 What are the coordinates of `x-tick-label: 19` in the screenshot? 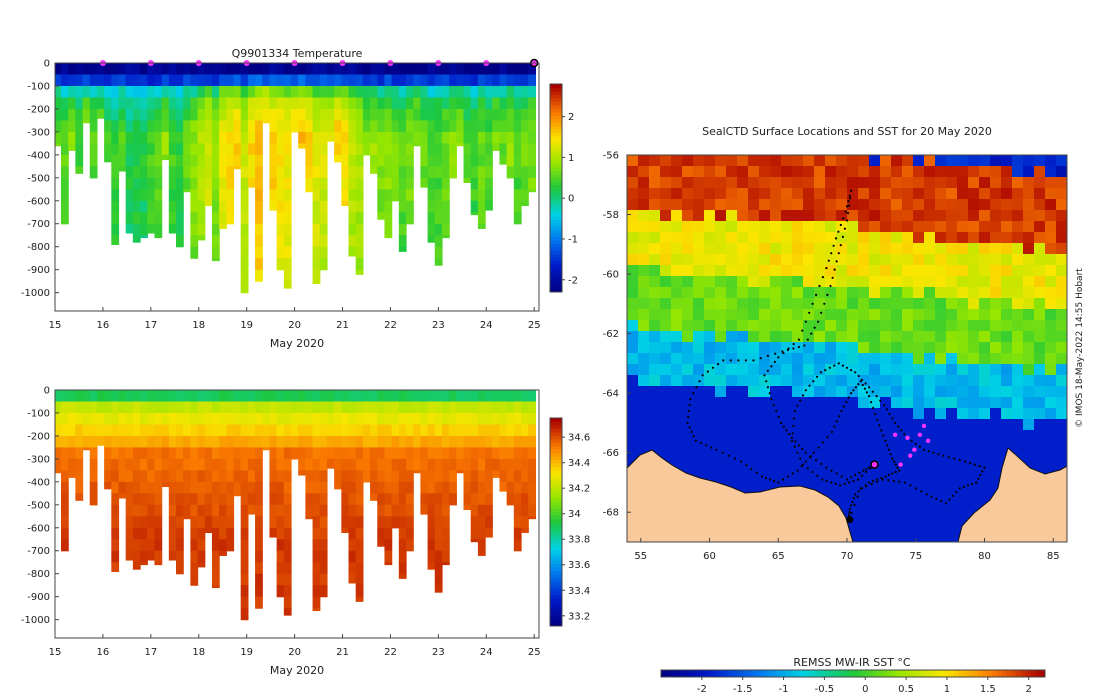 It's located at (246, 652).